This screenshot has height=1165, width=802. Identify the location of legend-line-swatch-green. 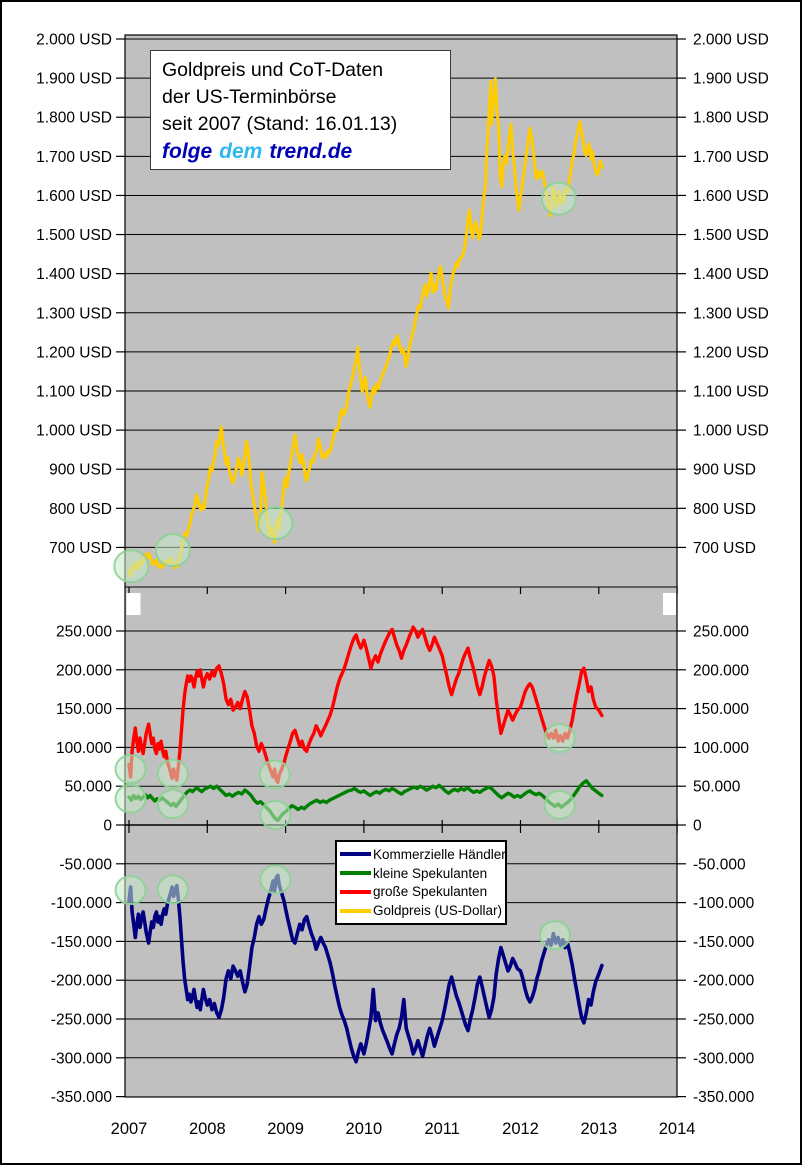
(355, 873).